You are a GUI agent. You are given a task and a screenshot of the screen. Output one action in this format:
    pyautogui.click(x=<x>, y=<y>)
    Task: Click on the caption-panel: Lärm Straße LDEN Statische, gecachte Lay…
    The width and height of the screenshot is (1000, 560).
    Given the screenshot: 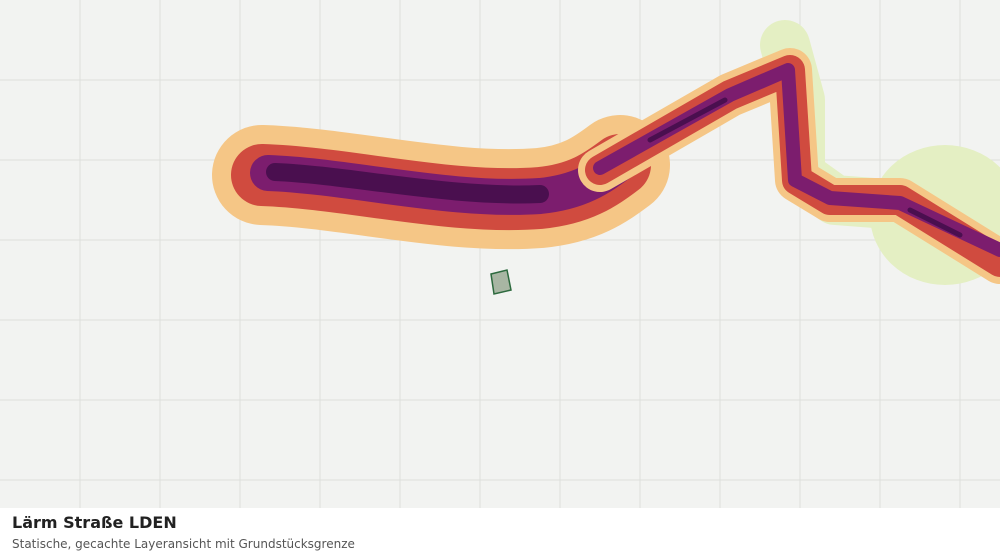 What is the action you would take?
    pyautogui.click(x=500, y=534)
    